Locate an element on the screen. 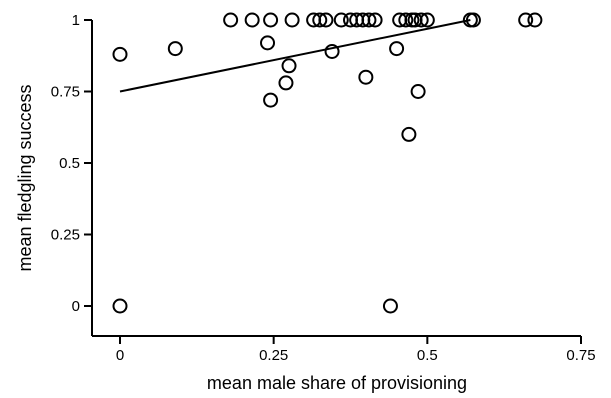  x-axis-title: mean male share of provisioning is located at coordinates (337, 383).